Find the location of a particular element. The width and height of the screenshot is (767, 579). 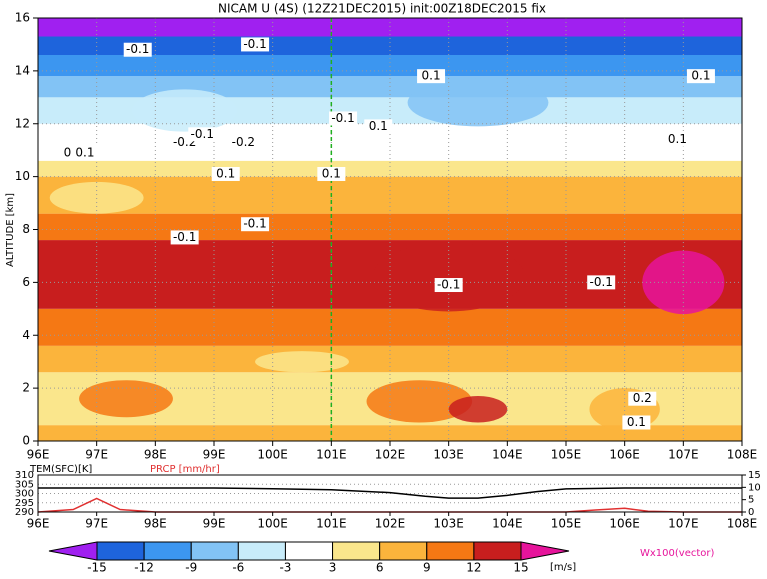

colorbar-label: -6 is located at coordinates (238, 568).